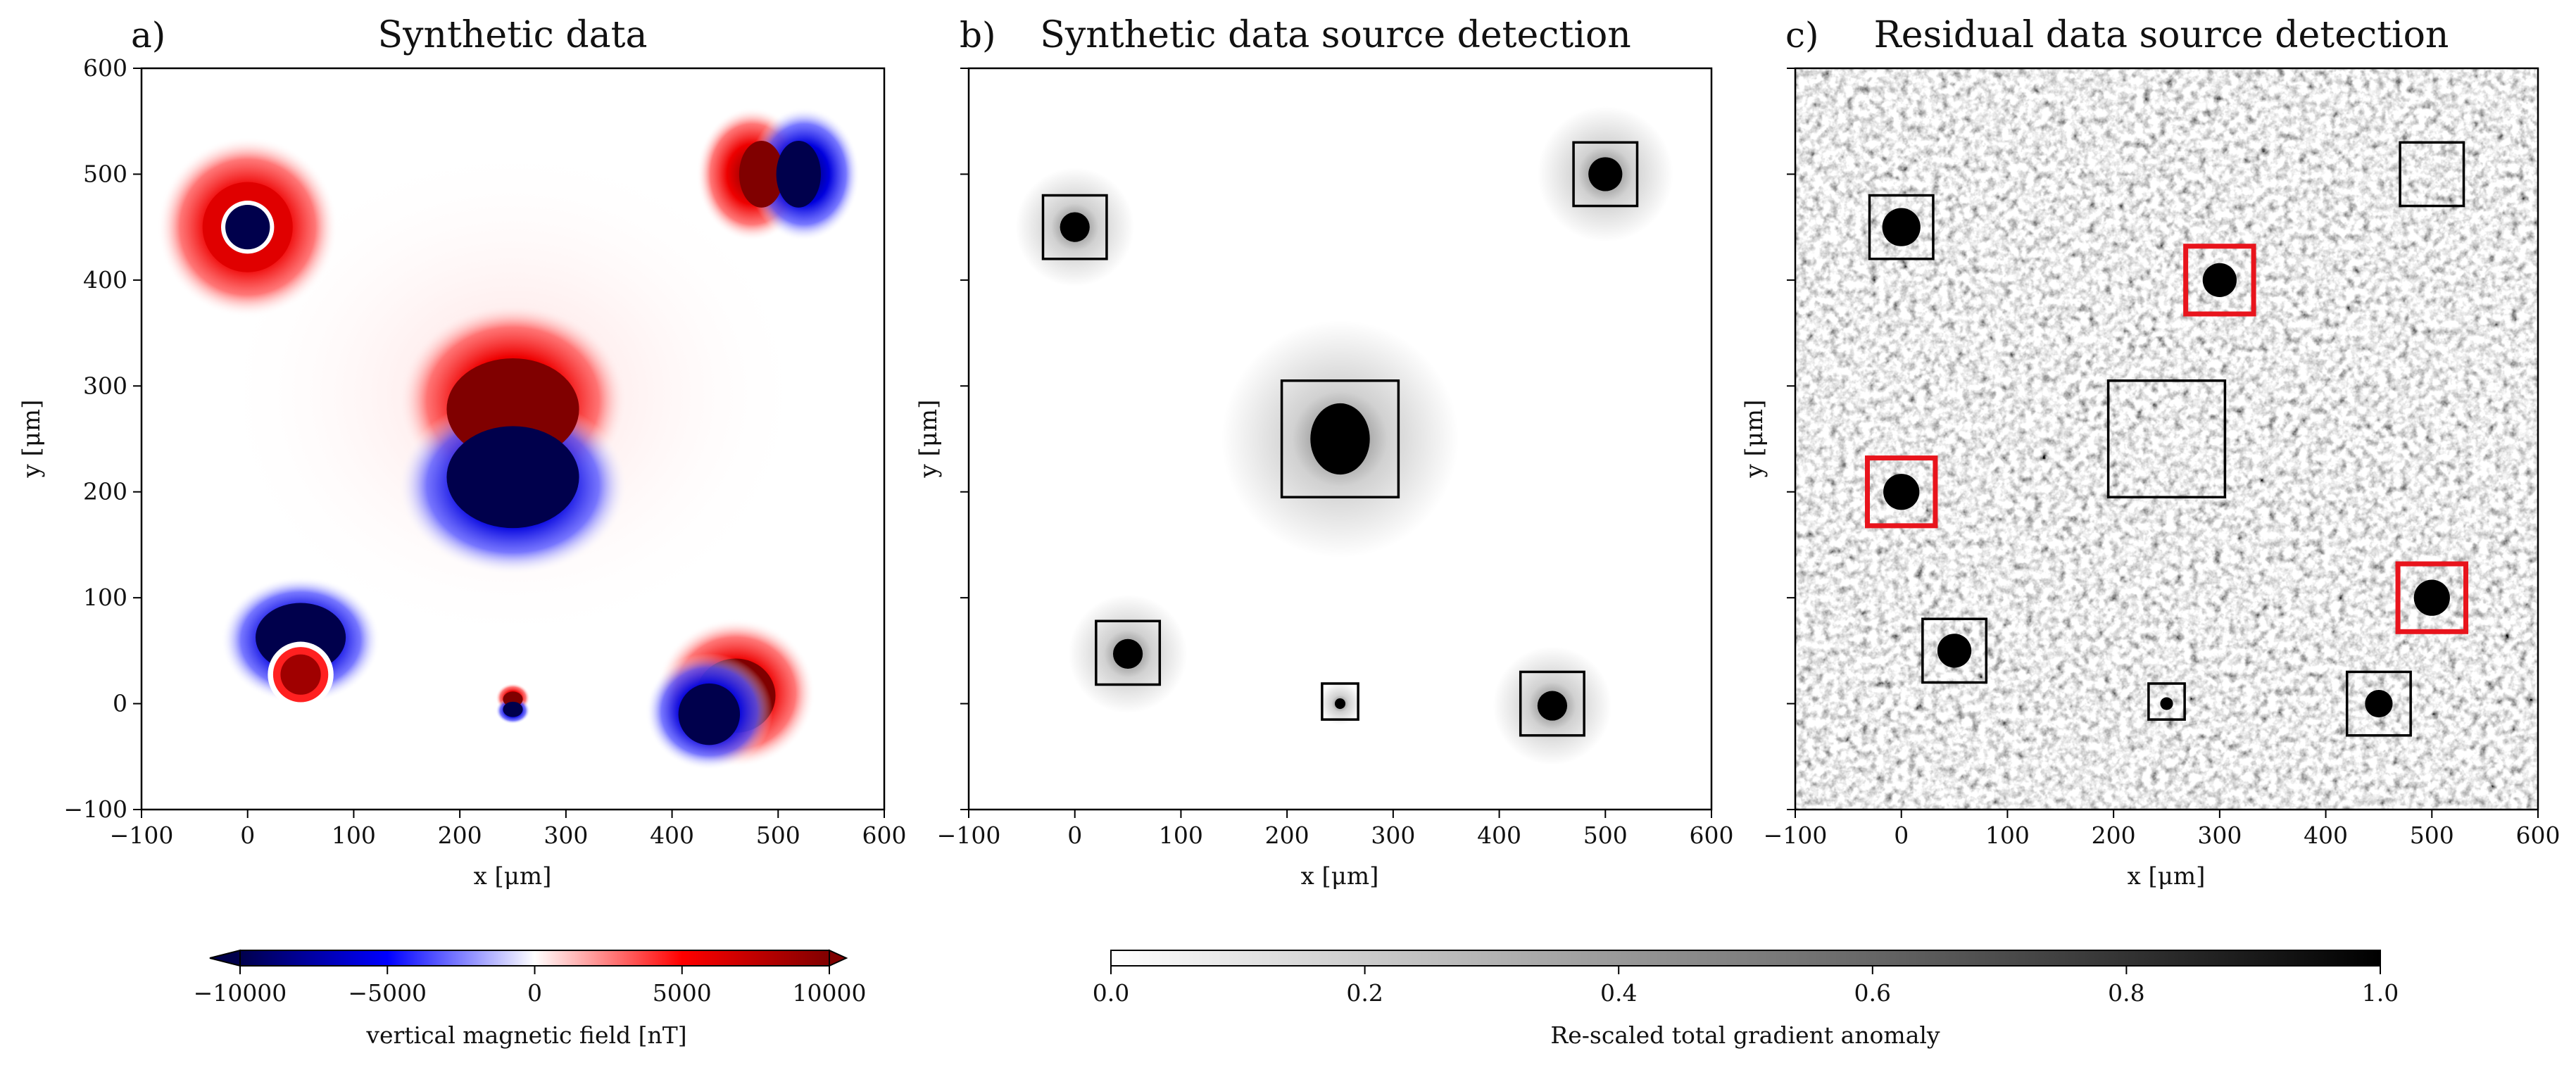 The height and width of the screenshot is (1070, 2576). I want to click on panel-c-label: c), so click(1802, 35).